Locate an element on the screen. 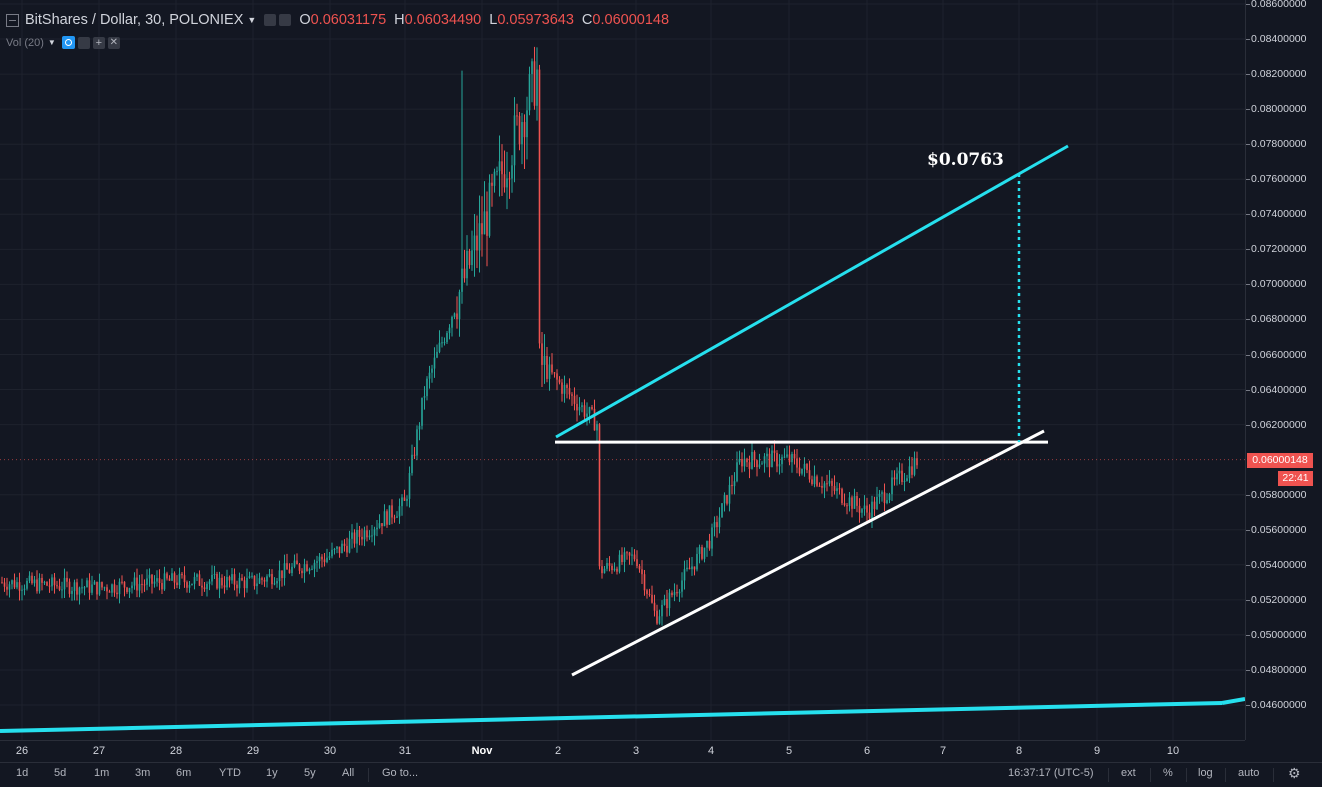  extended-hours-toggle: ext is located at coordinates (1128, 773).